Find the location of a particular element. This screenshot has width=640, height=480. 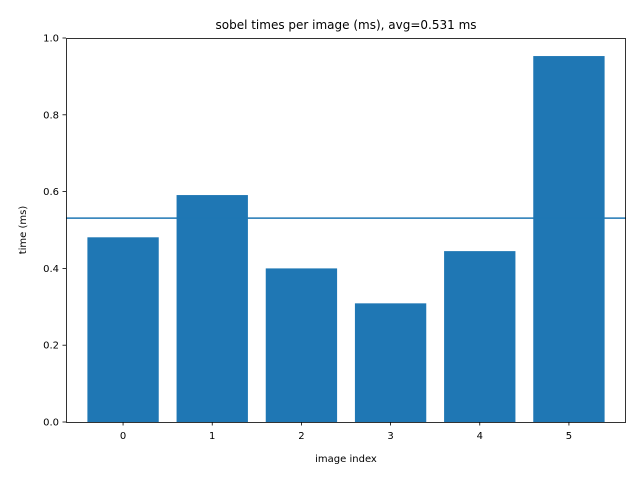

y-tick-label: 0.6 is located at coordinates (51, 192).